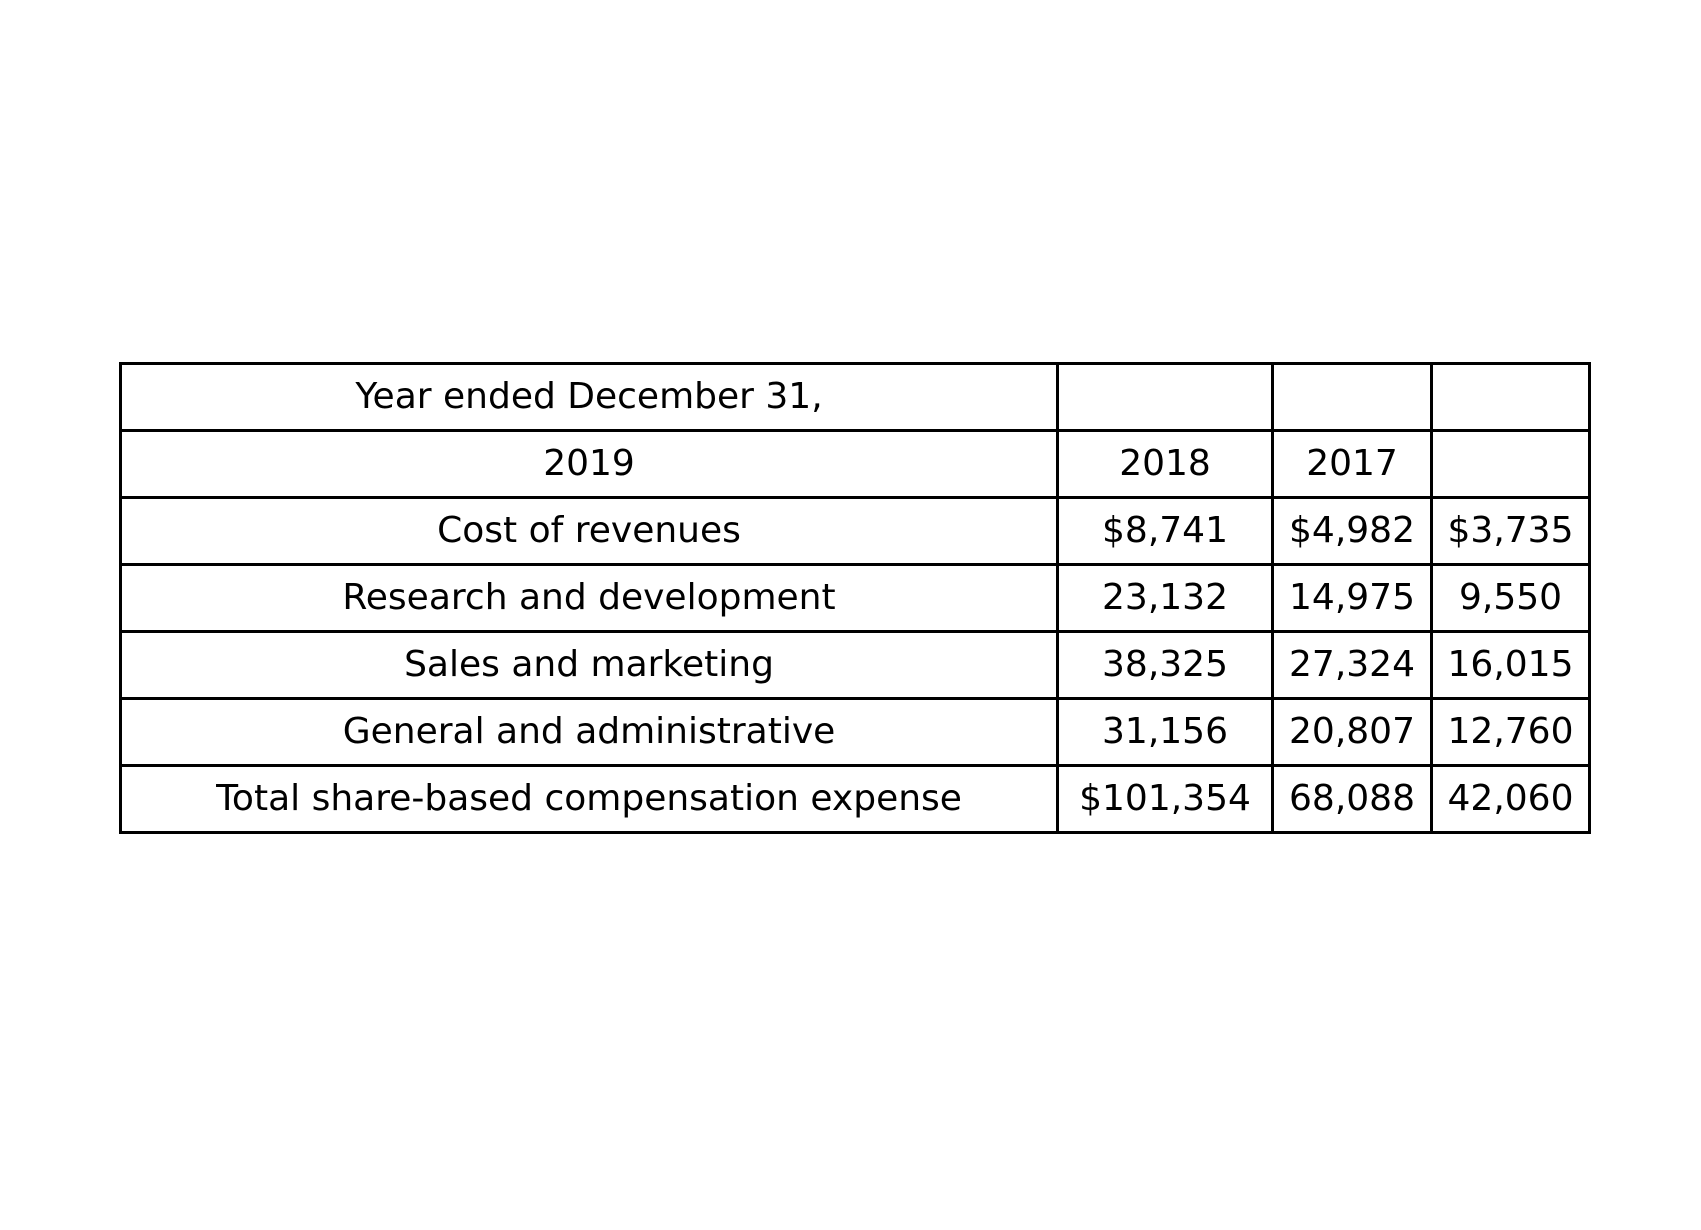 The height and width of the screenshot is (1230, 1701). I want to click on row-label: Research and development, so click(589, 598).